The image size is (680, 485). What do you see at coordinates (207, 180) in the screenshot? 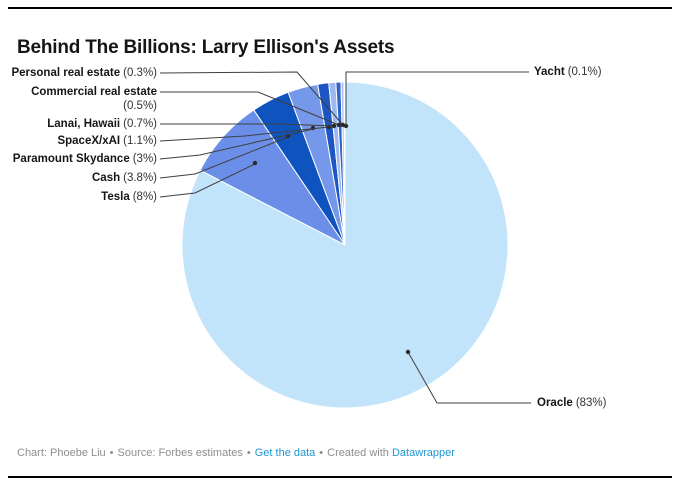
I see `leader-line-tesla` at bounding box center [207, 180].